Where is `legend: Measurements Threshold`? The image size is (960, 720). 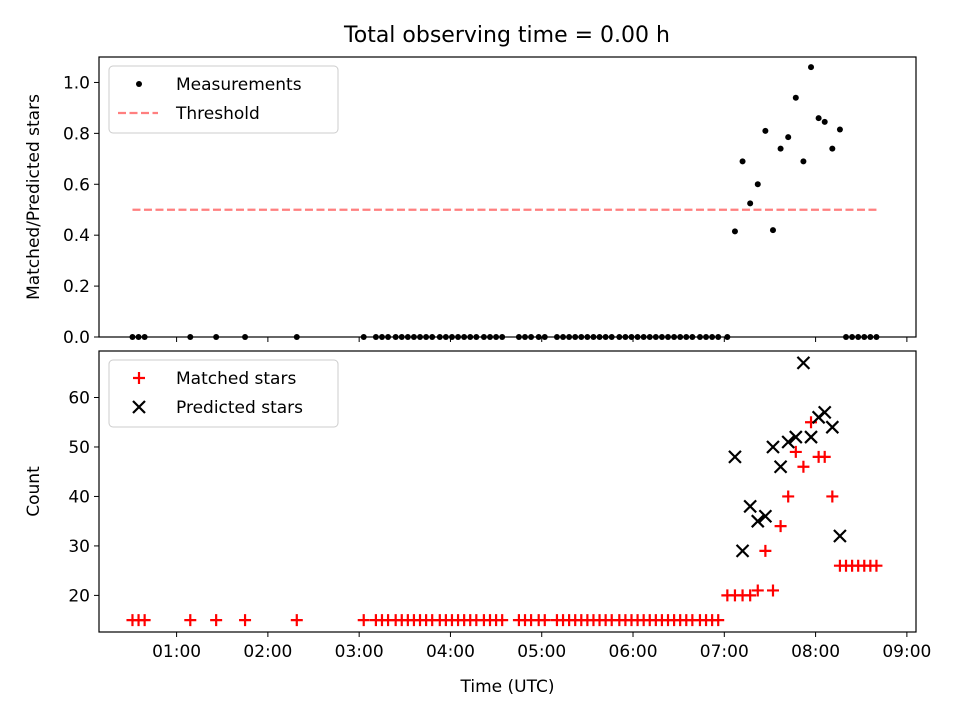
legend: Measurements Threshold is located at coordinates (223, 99).